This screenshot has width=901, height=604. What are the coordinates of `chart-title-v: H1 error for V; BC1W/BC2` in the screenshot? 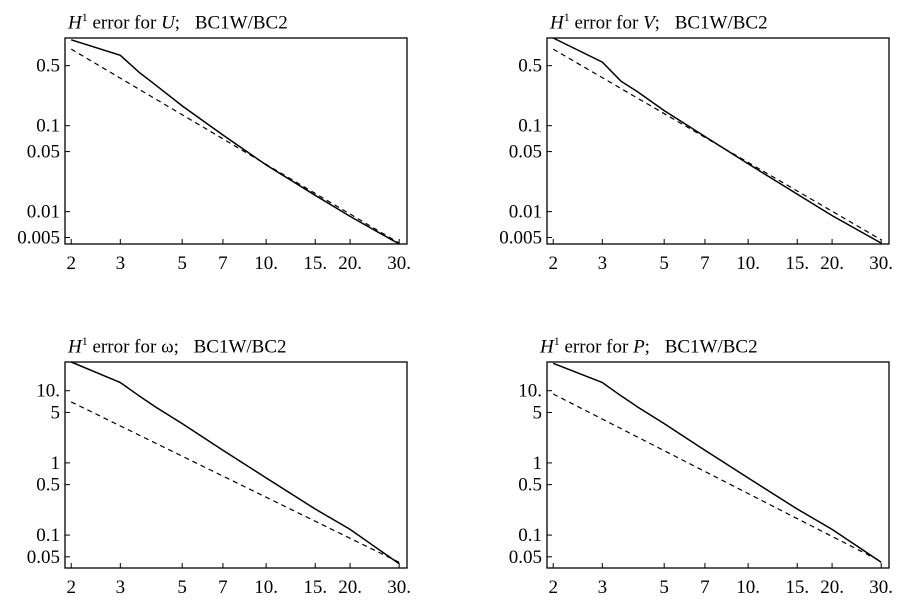 It's located at (659, 22).